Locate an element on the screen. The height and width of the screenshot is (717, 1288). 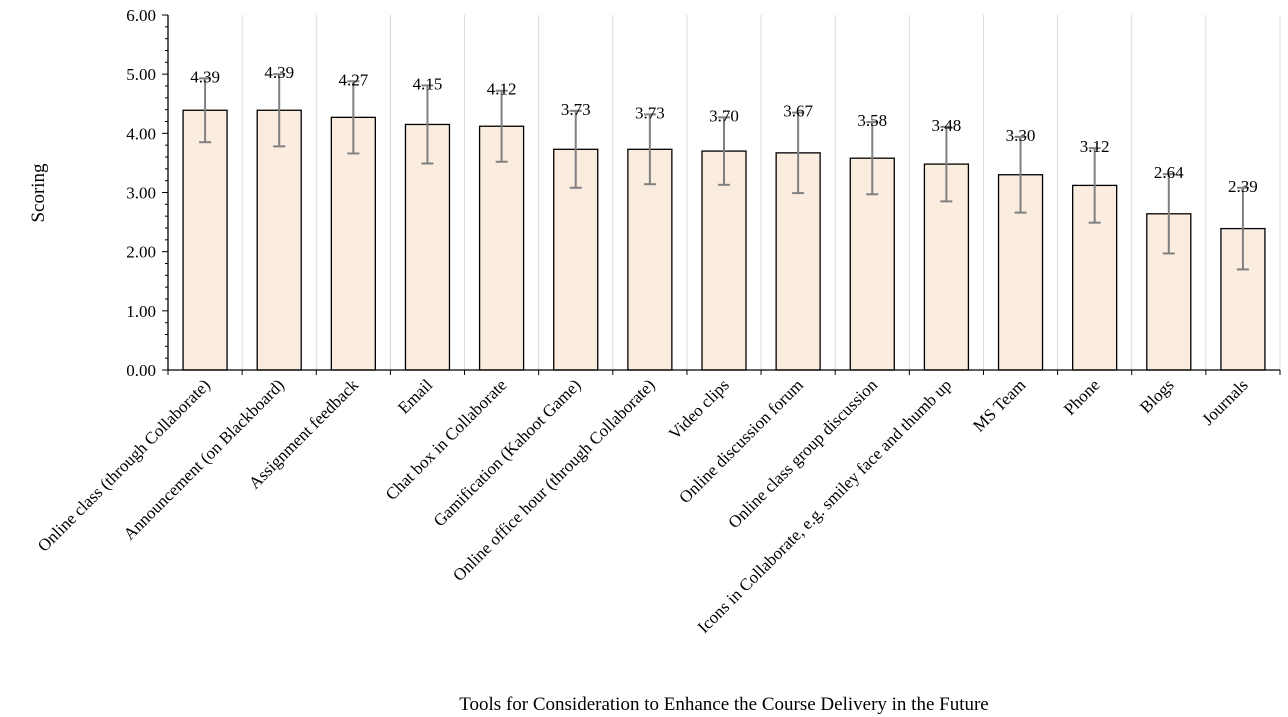
y-tick-label: 4.00 is located at coordinates (141, 133).